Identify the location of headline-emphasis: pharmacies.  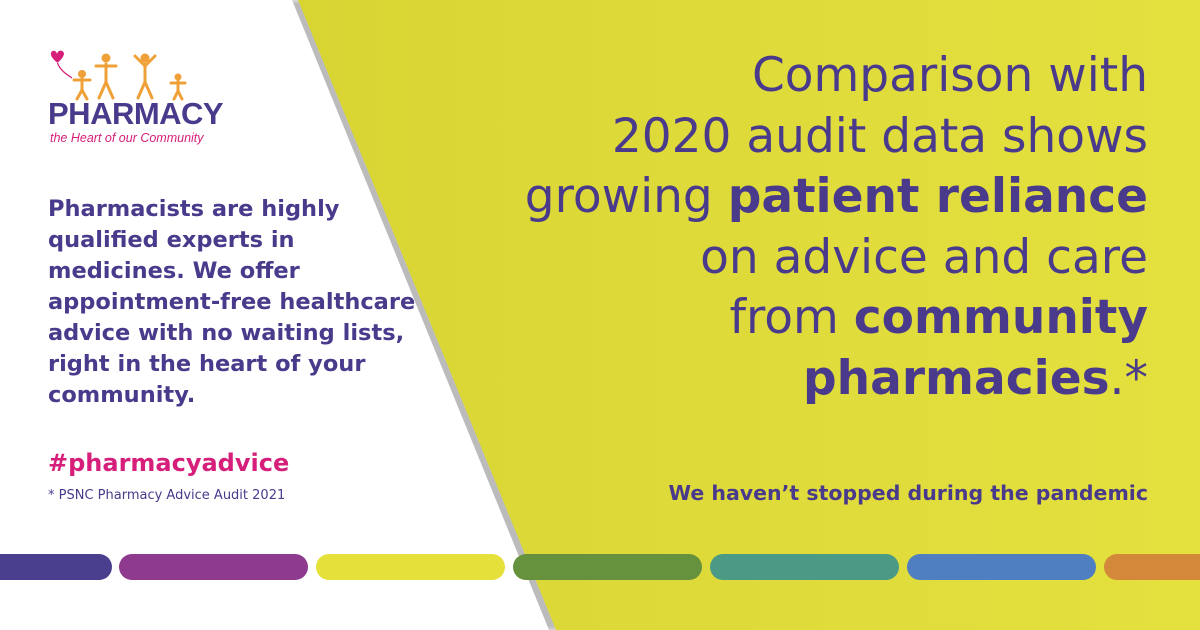
(956, 378).